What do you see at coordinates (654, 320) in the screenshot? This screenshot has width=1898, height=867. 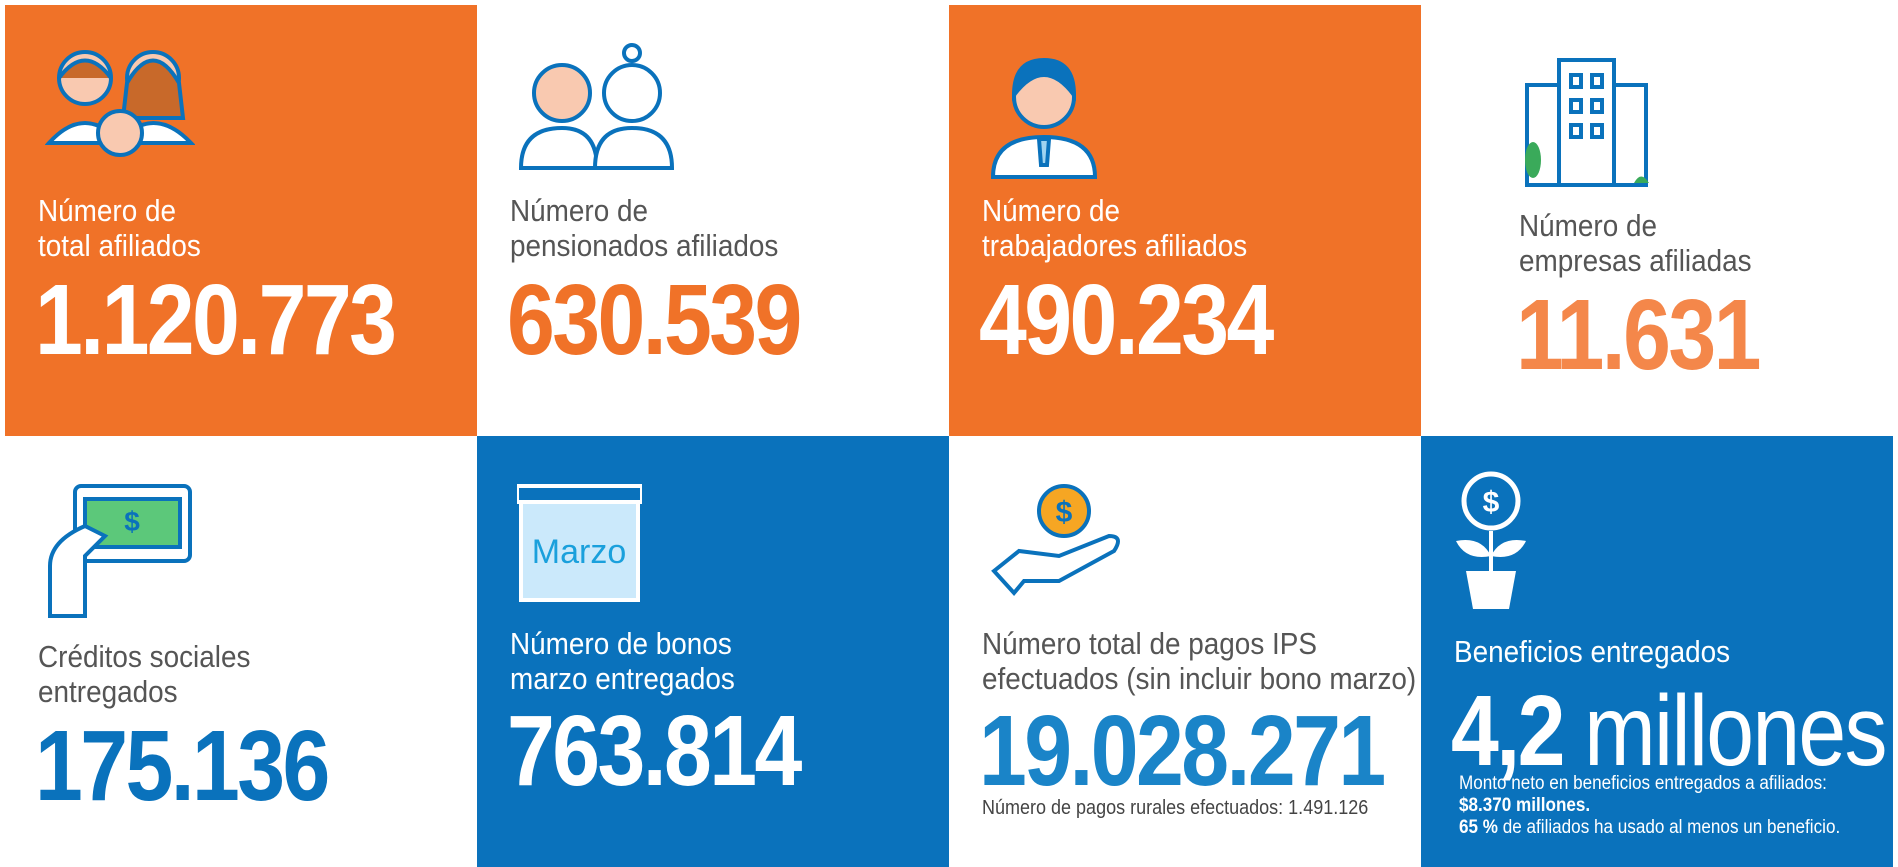 I see `tile-value: 630.539` at bounding box center [654, 320].